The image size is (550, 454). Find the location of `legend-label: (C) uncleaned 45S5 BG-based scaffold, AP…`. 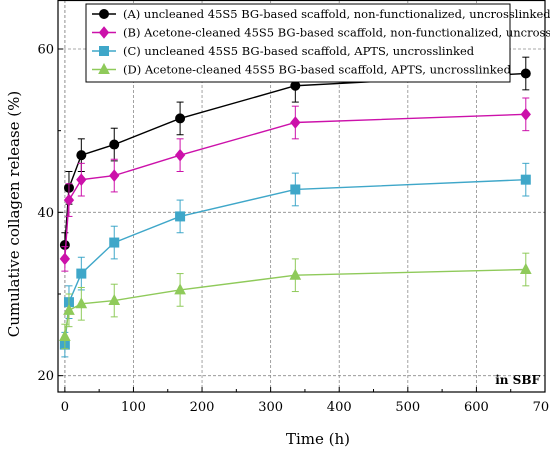

legend-label: (C) uncleaned 45S5 BG-based scaffold, AP… is located at coordinates (299, 51).